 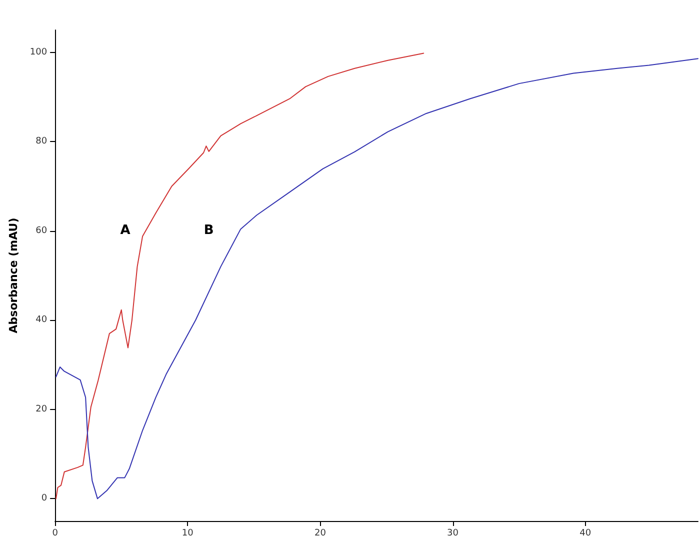 What do you see at coordinates (42, 141) in the screenshot?
I see `y-tick-label: 80` at bounding box center [42, 141].